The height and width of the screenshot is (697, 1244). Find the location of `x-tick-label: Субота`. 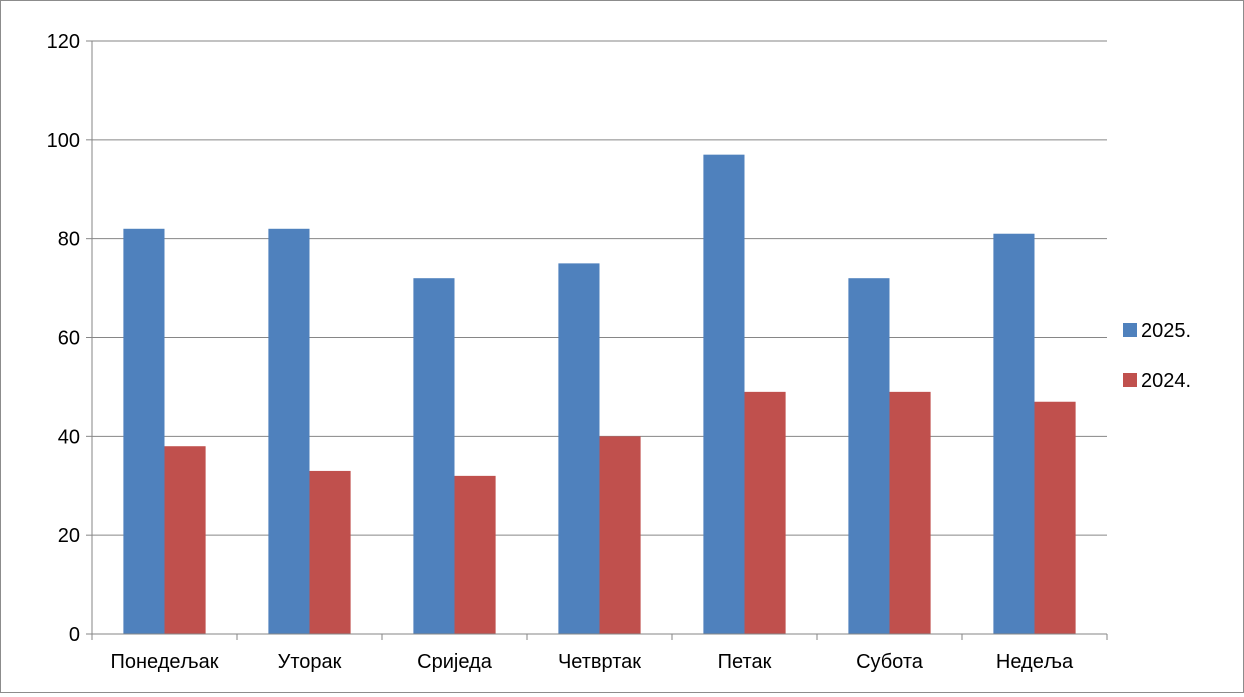

x-tick-label: Субота is located at coordinates (890, 662).